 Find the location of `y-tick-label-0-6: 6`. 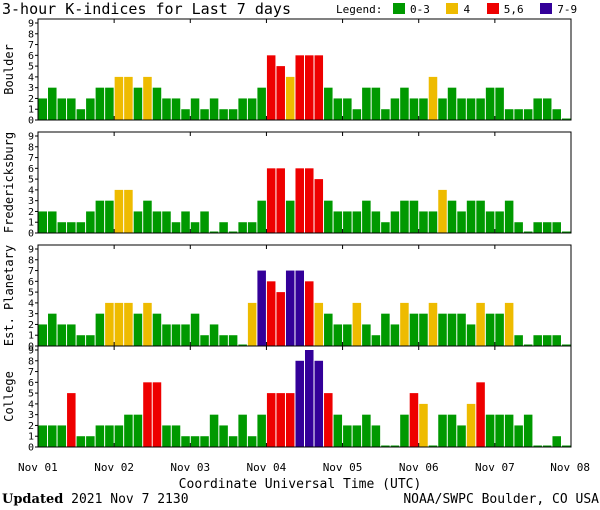

y-tick-label-0-6: 6 is located at coordinates (31, 56).